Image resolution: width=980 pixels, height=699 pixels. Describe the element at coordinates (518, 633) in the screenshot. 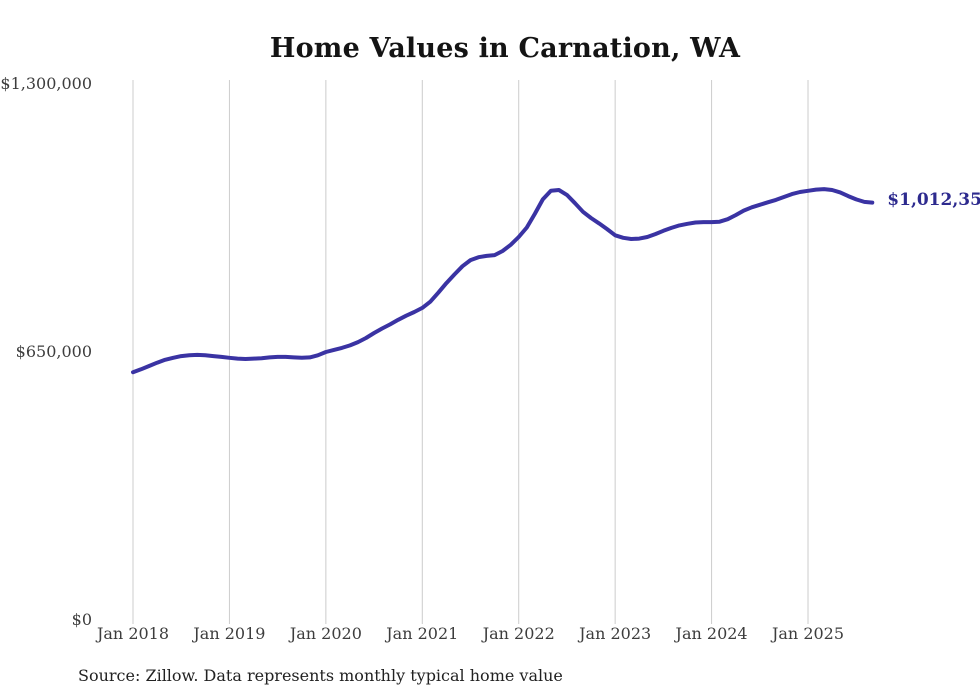

I see `x-tick-label: Jan 2022` at that location.